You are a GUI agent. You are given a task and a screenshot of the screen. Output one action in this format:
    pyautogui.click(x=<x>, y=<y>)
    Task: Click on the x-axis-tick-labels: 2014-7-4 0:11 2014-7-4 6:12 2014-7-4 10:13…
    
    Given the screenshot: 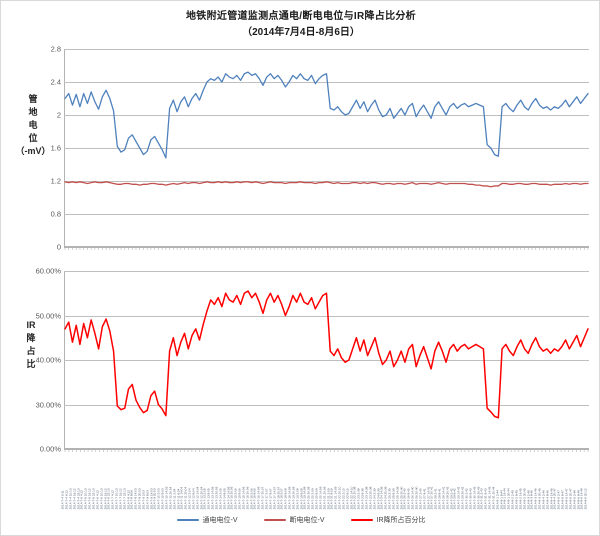 What is the action you would take?
    pyautogui.click(x=325, y=480)
    